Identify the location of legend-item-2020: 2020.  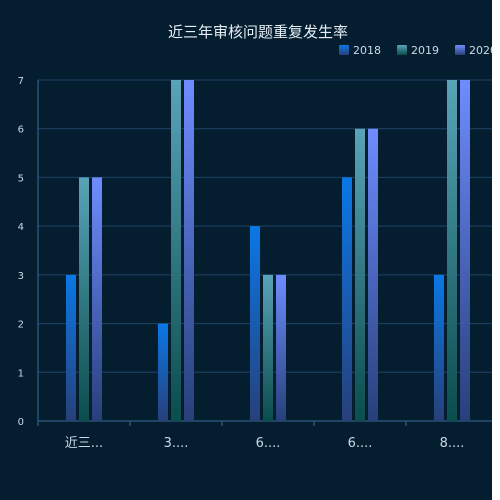
(476, 50).